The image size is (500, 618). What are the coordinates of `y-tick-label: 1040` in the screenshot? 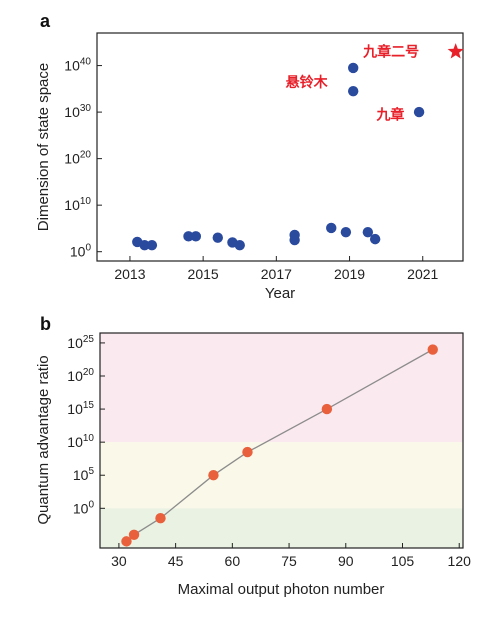 It's located at (77, 65).